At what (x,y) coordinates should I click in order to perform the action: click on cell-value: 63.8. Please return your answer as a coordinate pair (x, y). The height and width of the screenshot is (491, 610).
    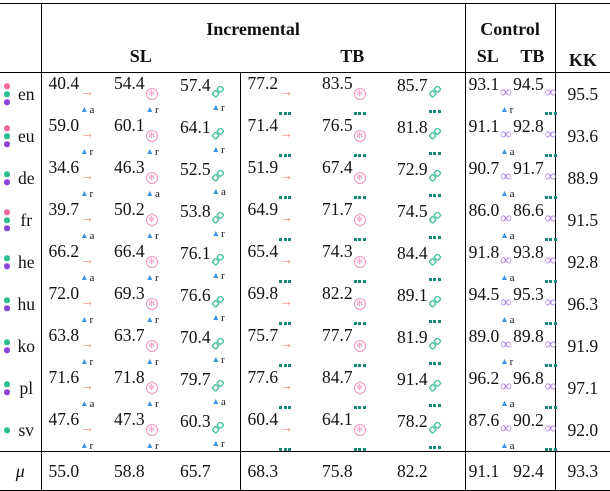
    Looking at the image, I should click on (64, 335).